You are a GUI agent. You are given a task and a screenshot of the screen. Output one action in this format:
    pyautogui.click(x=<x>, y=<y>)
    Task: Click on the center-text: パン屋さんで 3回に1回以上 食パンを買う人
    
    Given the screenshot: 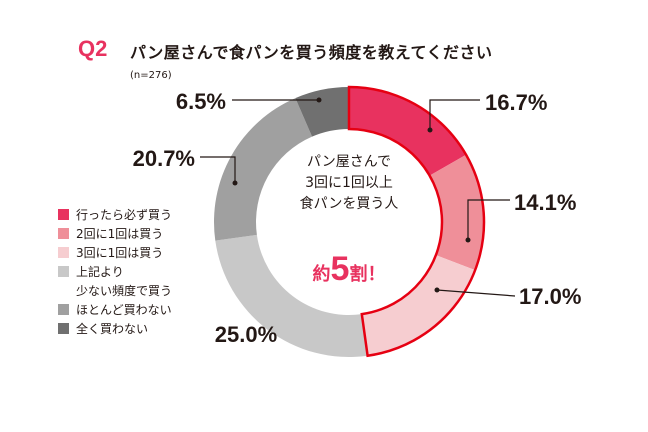 What is the action you would take?
    pyautogui.click(x=349, y=183)
    